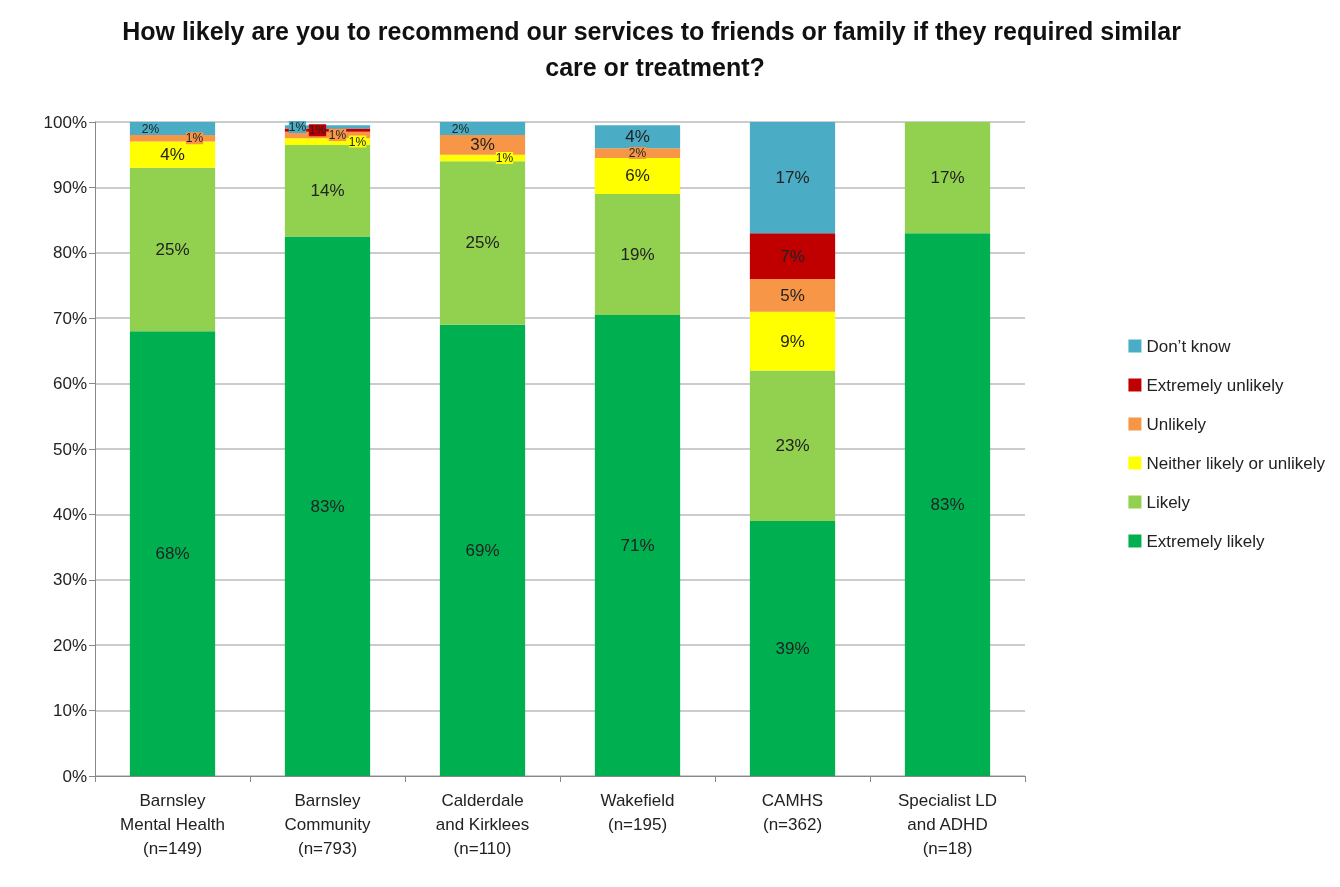 The height and width of the screenshot is (887, 1340). What do you see at coordinates (1189, 346) in the screenshot?
I see `legend-label: Don’t know` at bounding box center [1189, 346].